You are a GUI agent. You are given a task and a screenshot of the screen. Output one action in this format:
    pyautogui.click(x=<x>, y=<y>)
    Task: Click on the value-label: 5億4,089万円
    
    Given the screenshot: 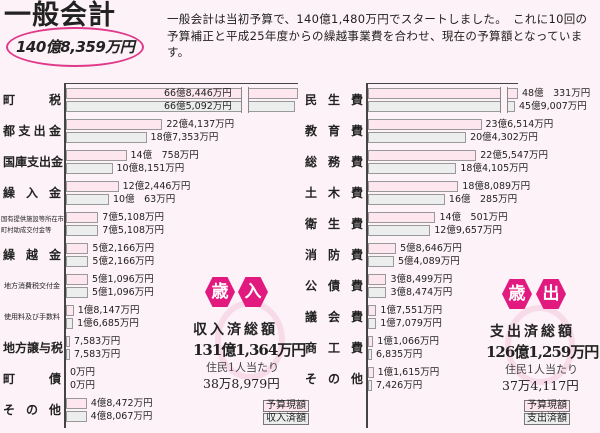 What is the action you would take?
    pyautogui.click(x=428, y=261)
    